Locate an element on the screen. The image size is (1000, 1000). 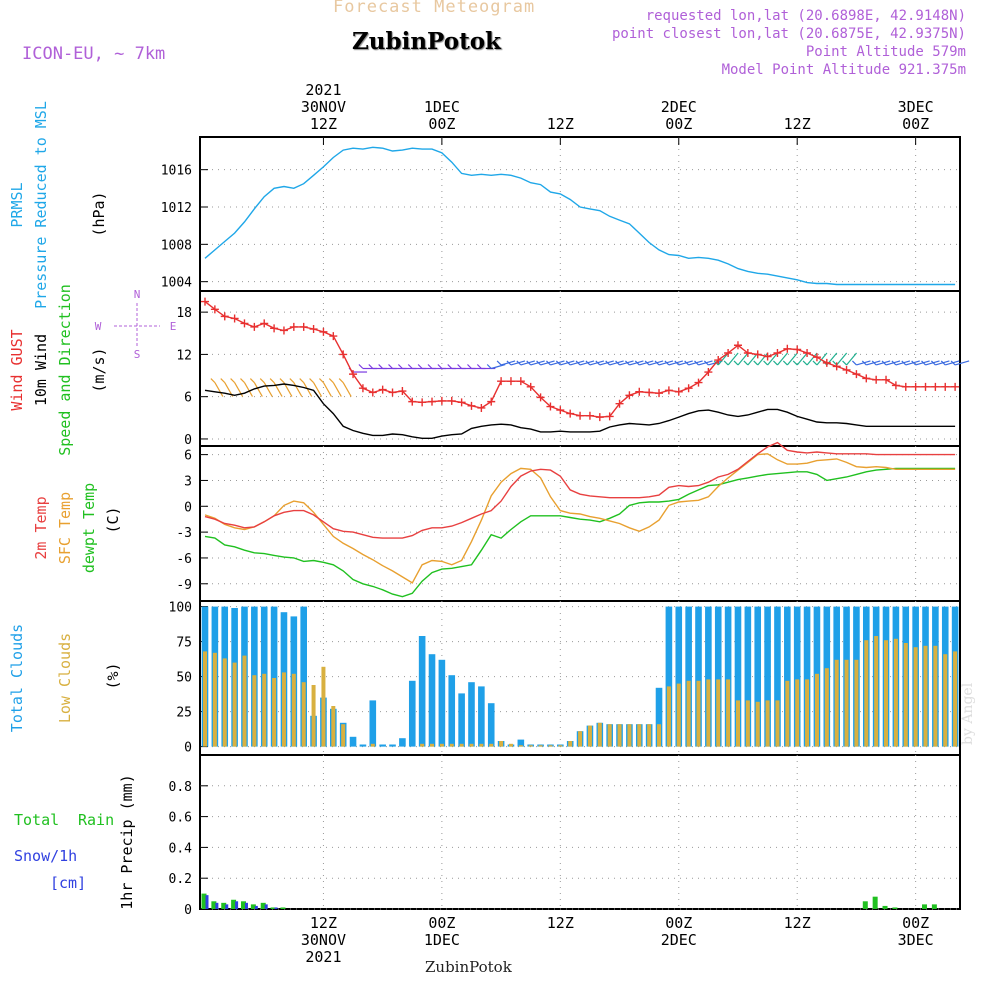
requested-coords: requested lon,lat (20.6898E, 42.9148N) is located at coordinates (805, 16).